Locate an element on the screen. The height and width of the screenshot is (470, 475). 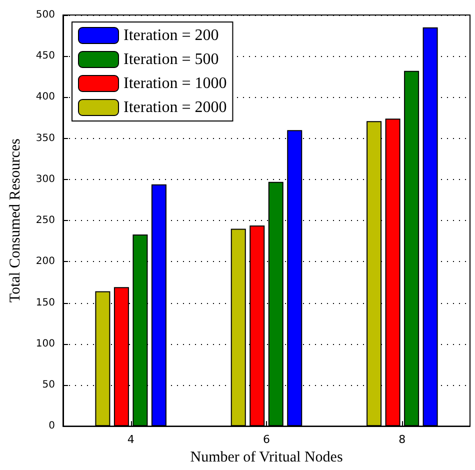
y-tick-label: 500 is located at coordinates (45, 15).